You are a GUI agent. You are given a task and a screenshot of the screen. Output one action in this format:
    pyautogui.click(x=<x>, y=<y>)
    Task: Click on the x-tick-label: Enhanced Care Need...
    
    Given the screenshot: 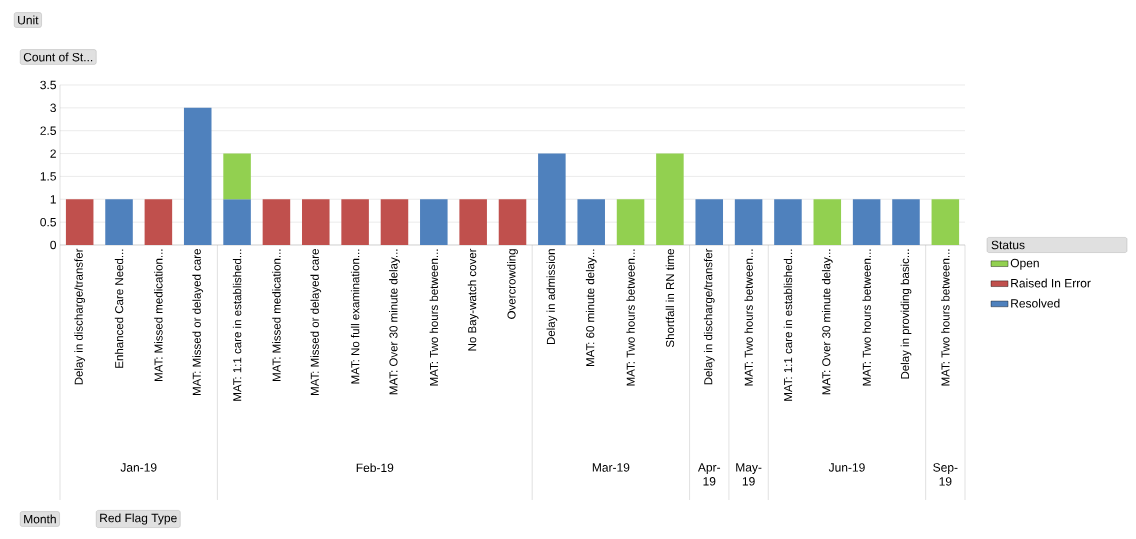 What is the action you would take?
    pyautogui.click(x=119, y=308)
    